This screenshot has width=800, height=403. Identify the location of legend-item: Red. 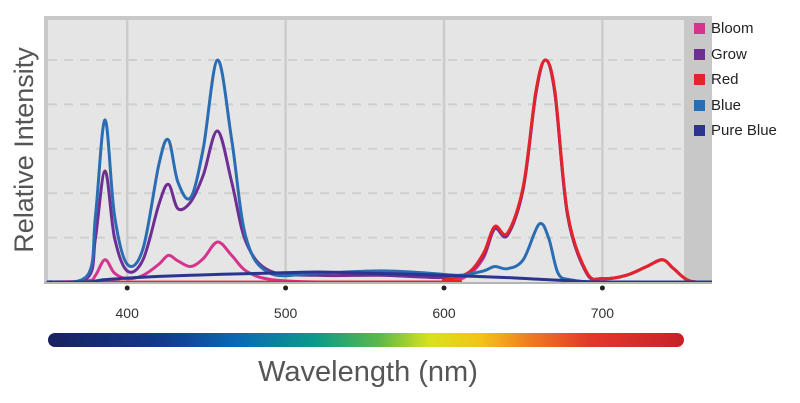
(735, 80).